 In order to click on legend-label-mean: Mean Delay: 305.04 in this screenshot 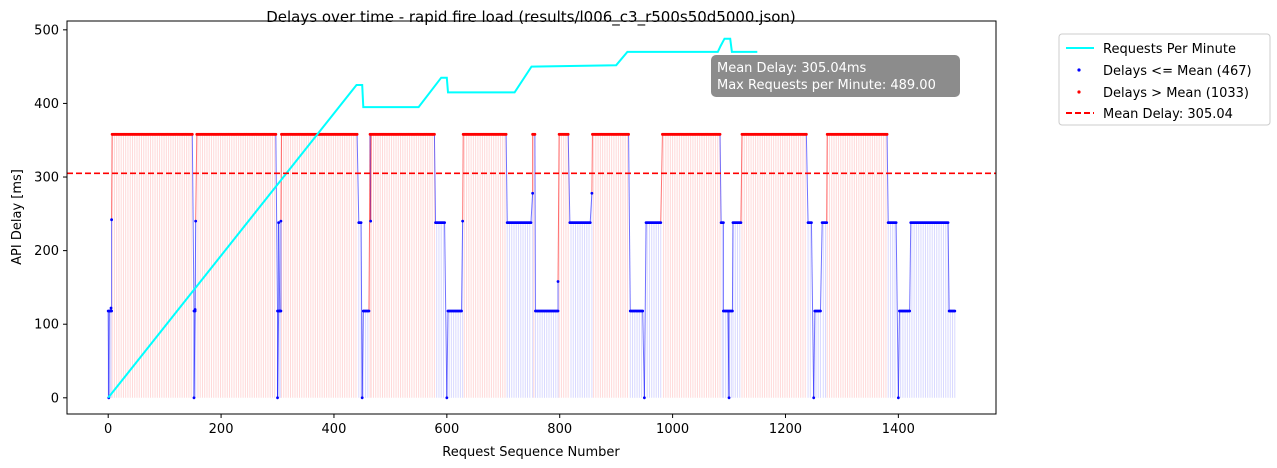, I will do `click(1168, 114)`.